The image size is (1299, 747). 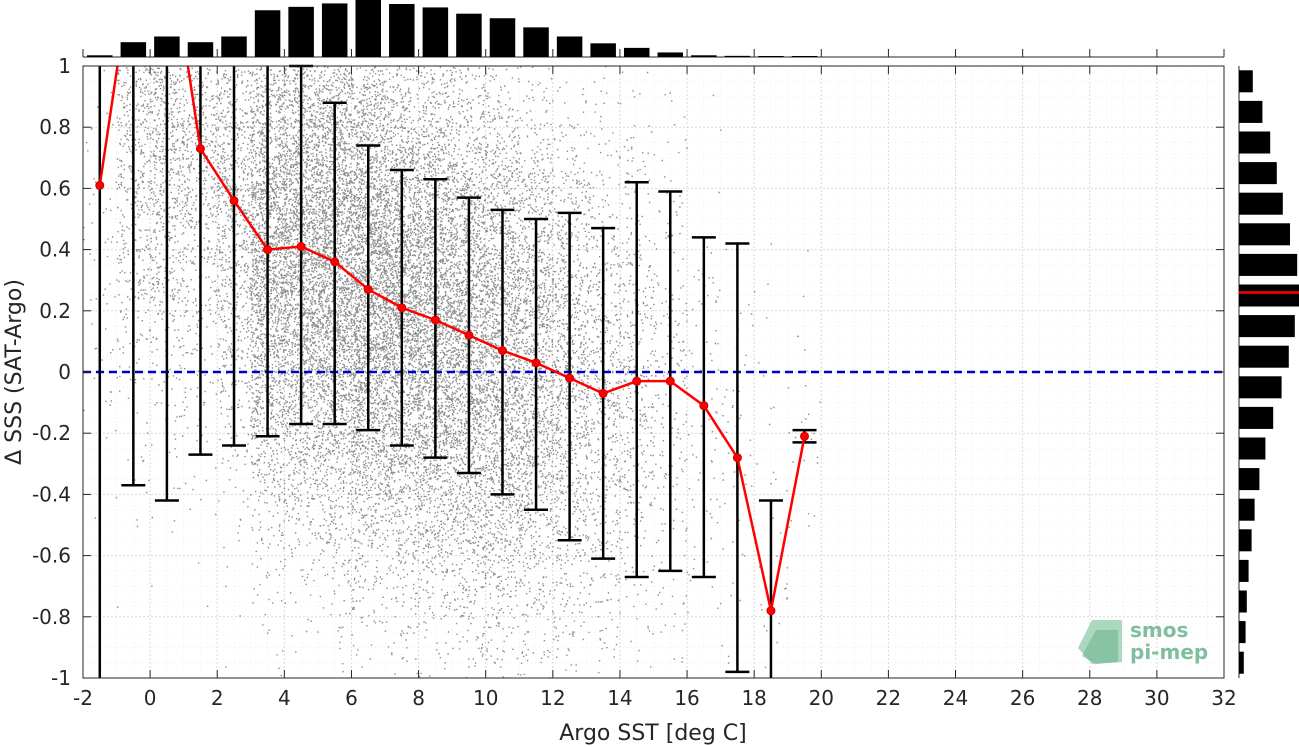 What do you see at coordinates (55, 127) in the screenshot?
I see `y-tick-label: 0.8` at bounding box center [55, 127].